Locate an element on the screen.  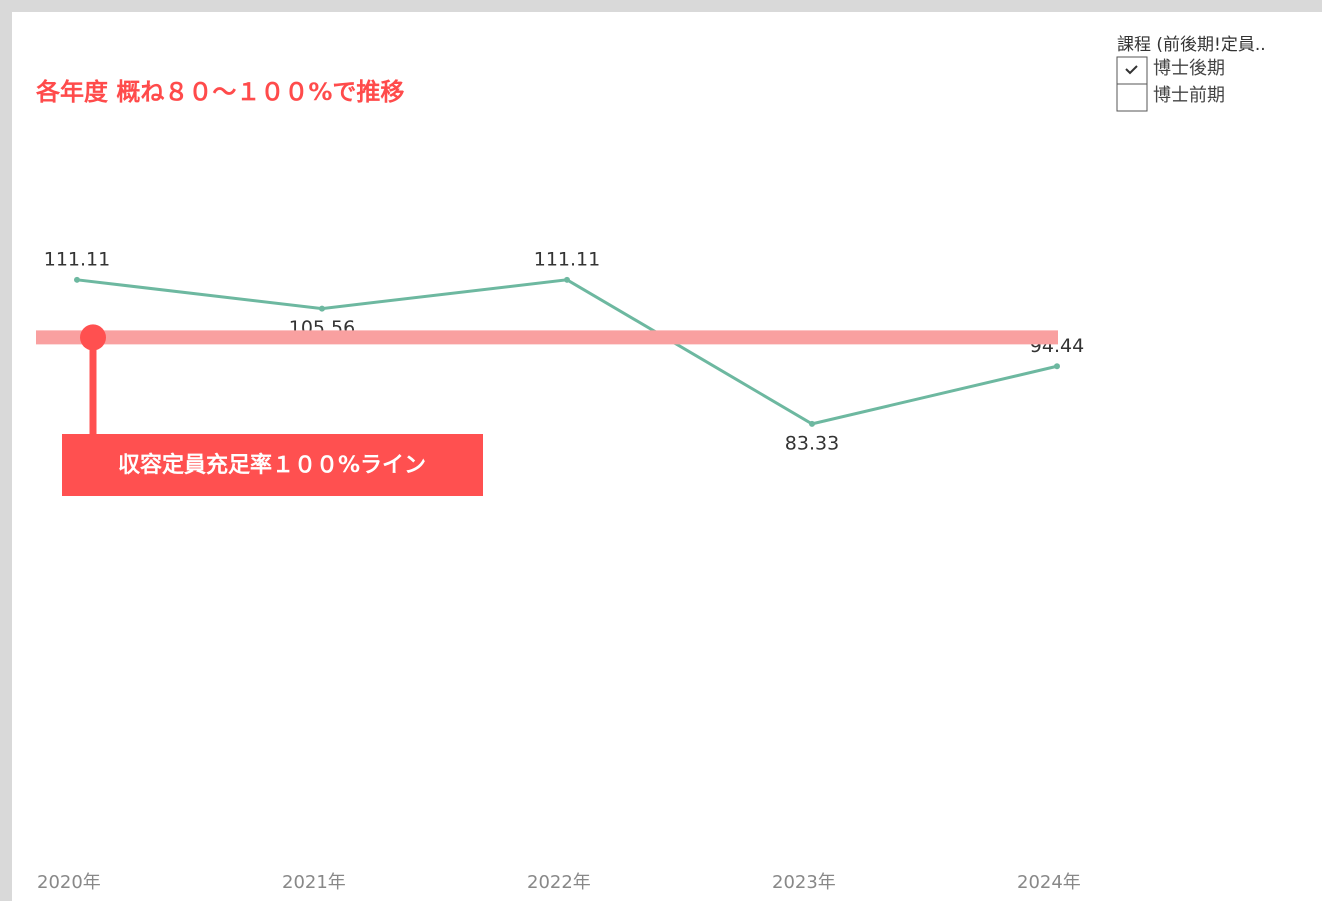
filter-checkbox is located at coordinates (1132, 97).